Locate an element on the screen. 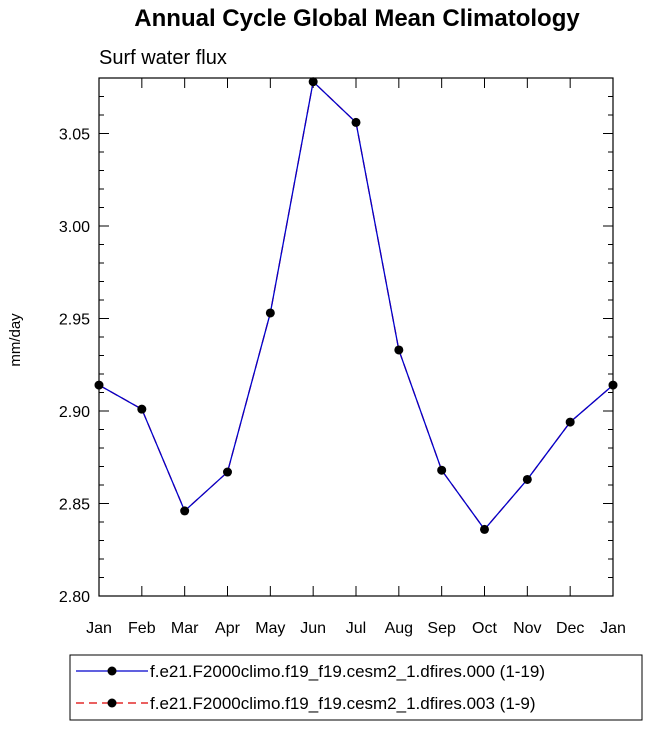 The height and width of the screenshot is (729, 649). x-tick-labels: Jan Feb Mar Apr May Jun Jul Aug Sep Oct Nov Dec Jan is located at coordinates (356, 628).